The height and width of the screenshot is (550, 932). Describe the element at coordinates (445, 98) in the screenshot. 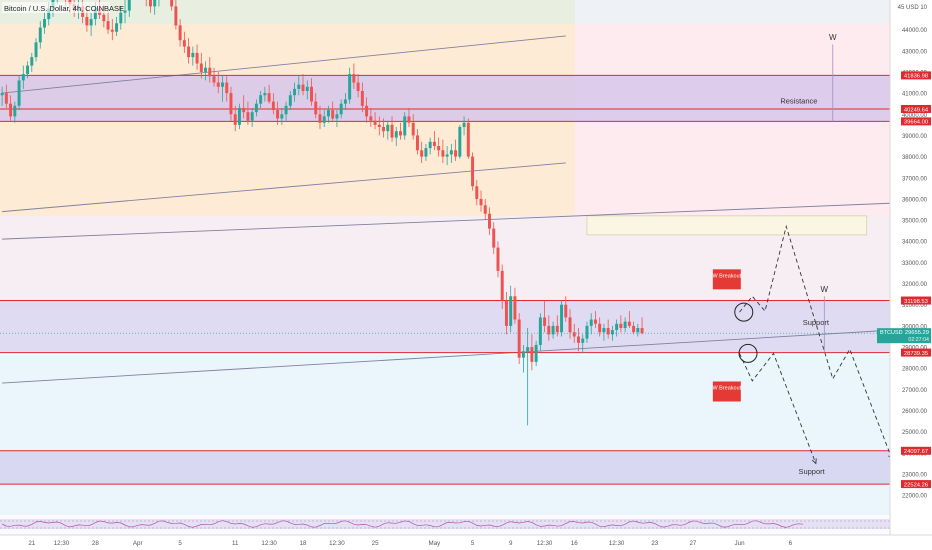

I see `resistance-zone` at that location.